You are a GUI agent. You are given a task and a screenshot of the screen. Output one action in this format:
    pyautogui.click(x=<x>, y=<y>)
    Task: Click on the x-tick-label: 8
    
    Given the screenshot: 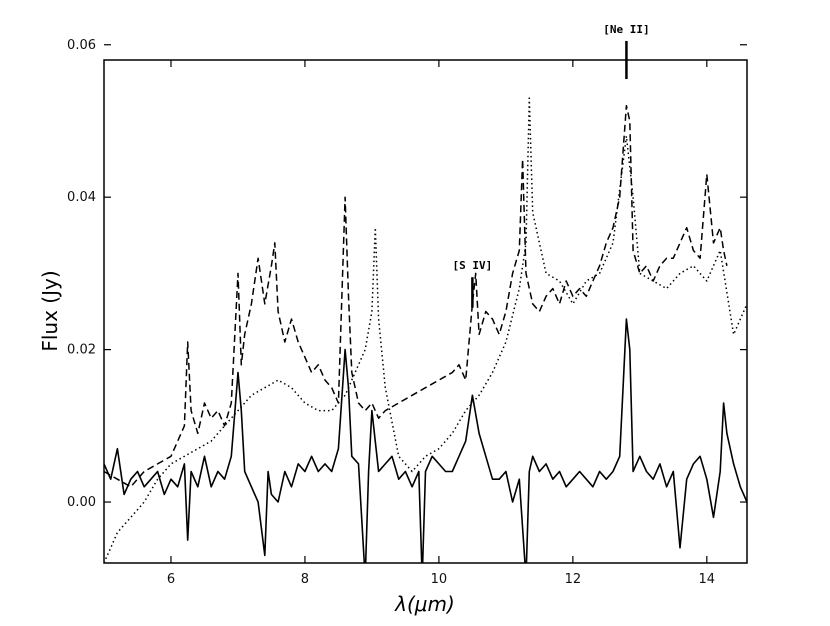 What is the action you would take?
    pyautogui.click(x=305, y=579)
    